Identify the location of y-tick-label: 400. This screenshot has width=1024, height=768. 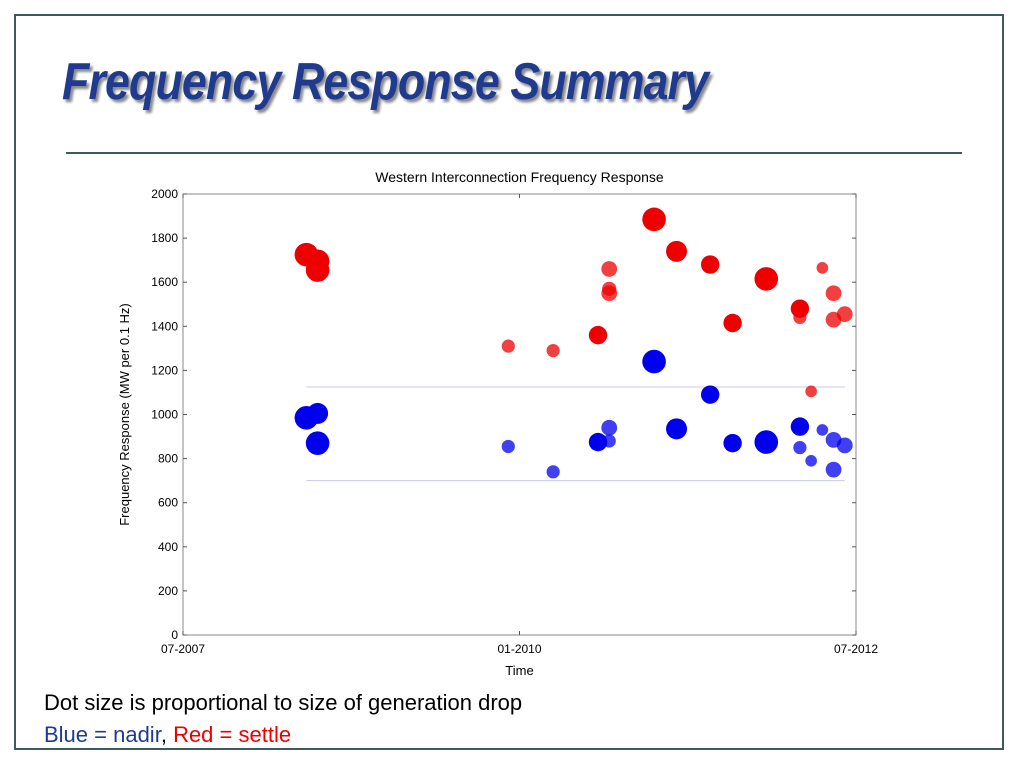
(168, 547).